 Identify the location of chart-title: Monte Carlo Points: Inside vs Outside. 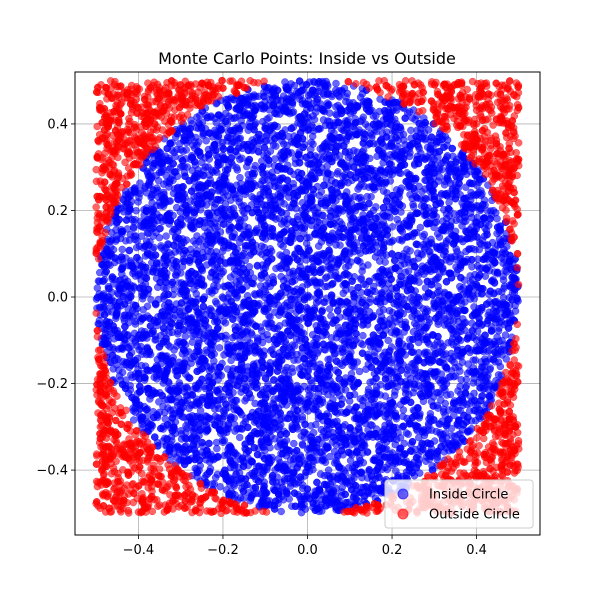
(307, 58).